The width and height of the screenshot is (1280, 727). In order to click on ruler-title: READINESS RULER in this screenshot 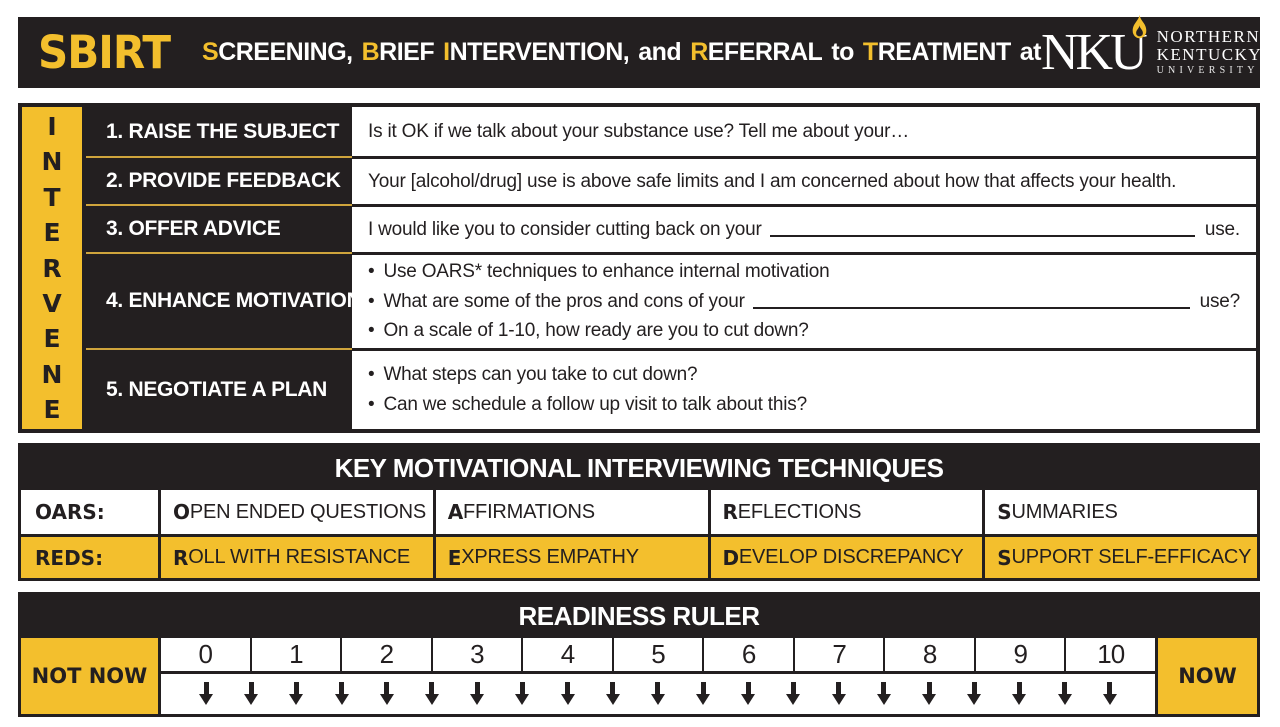, I will do `click(639, 616)`.